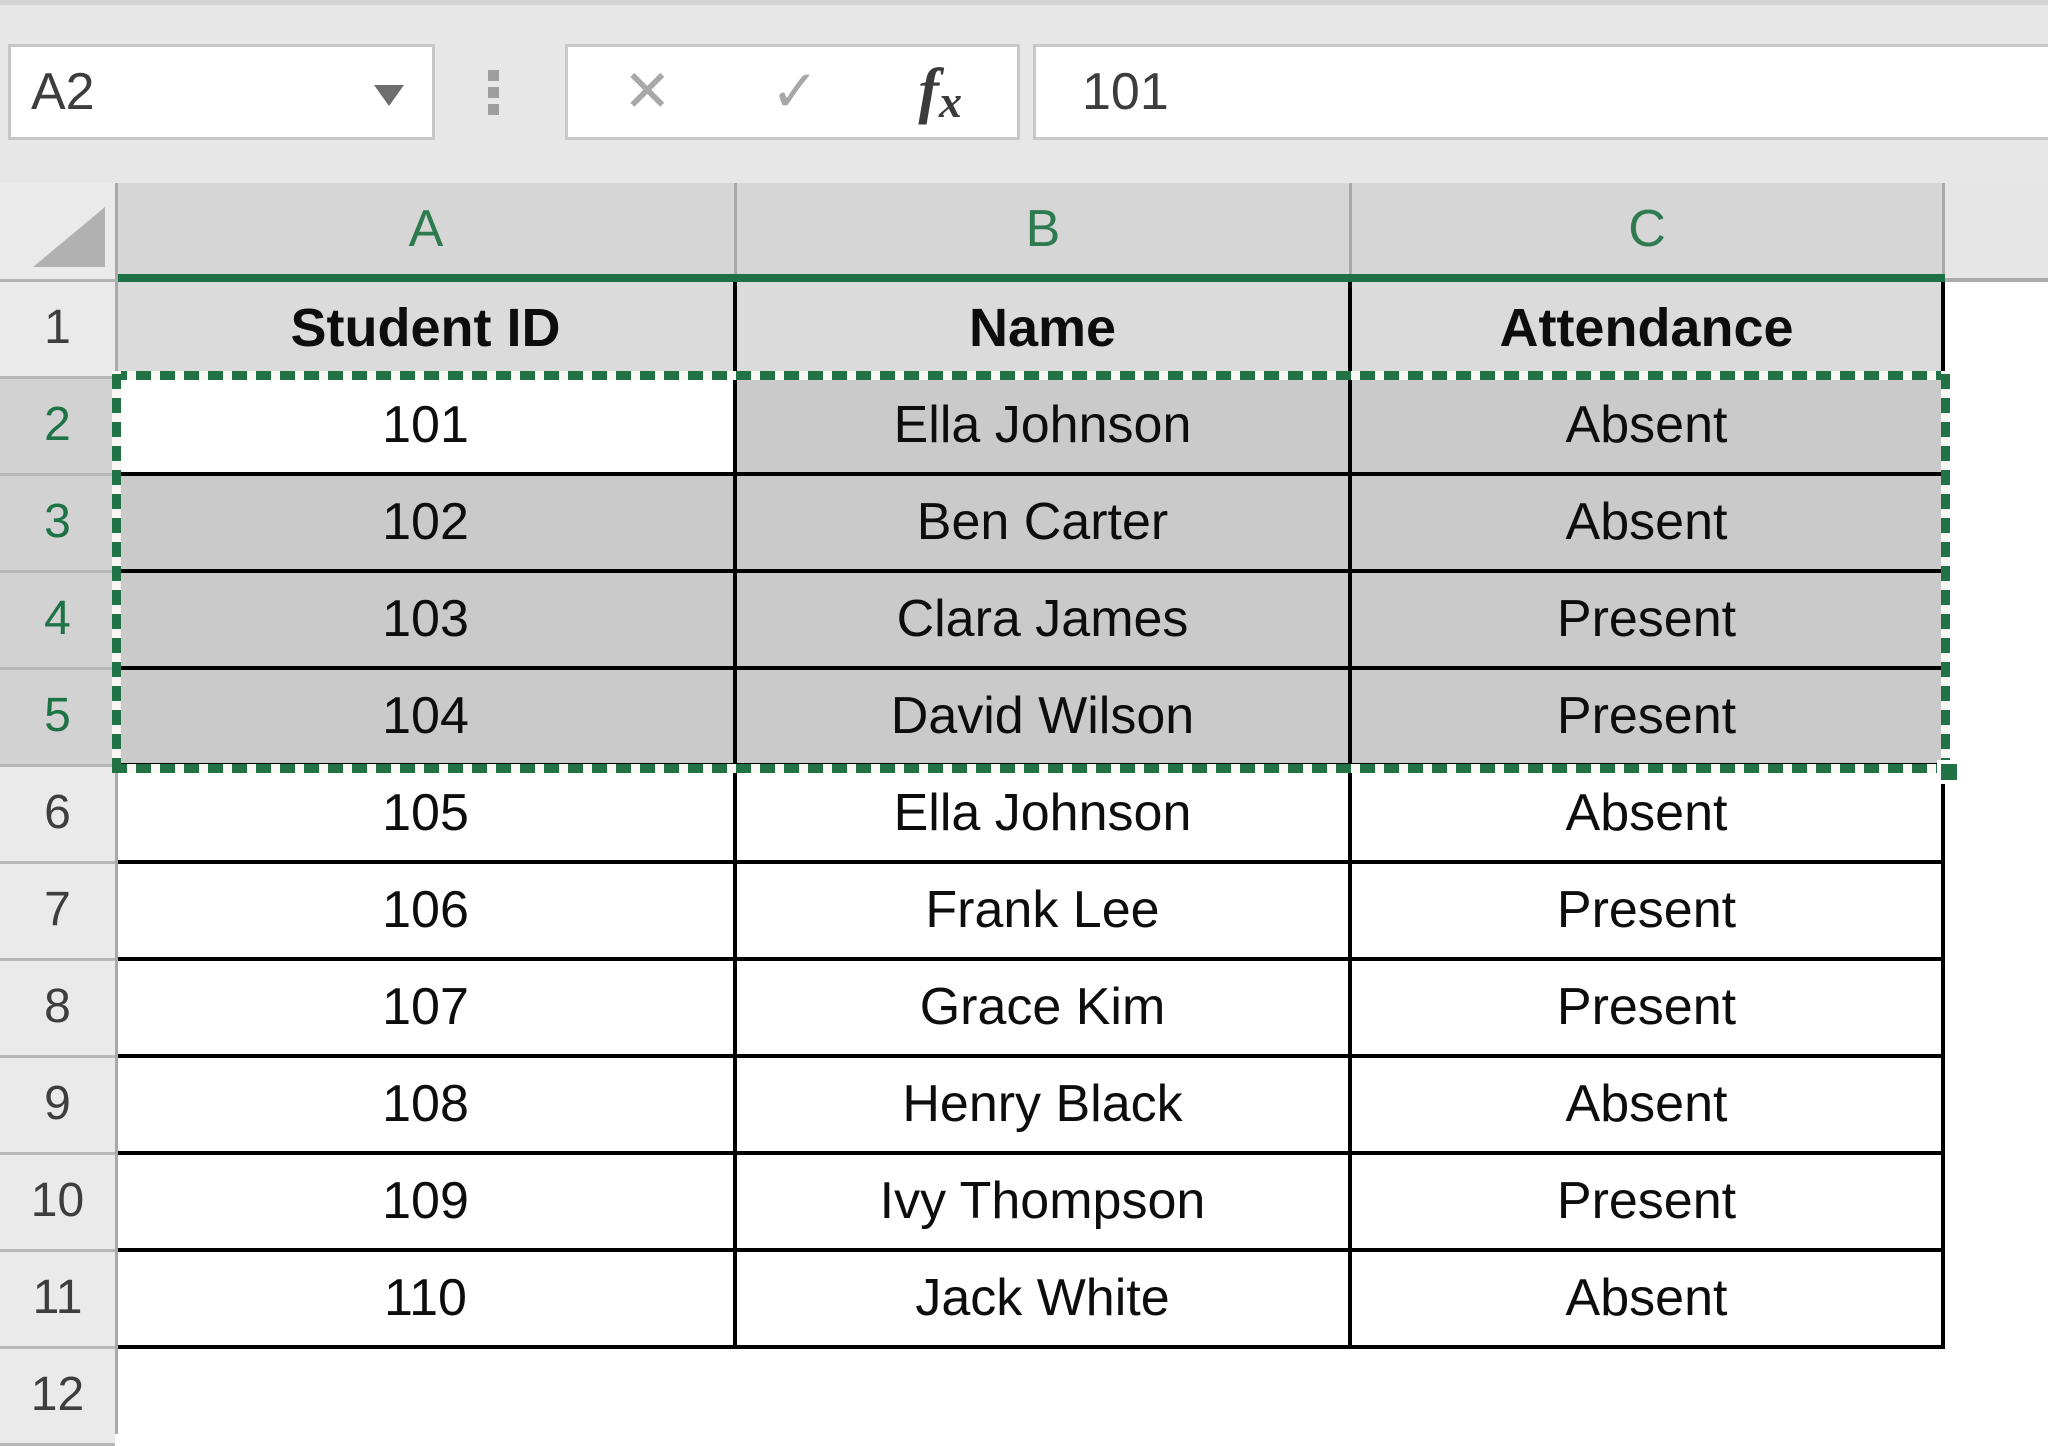 This screenshot has width=2048, height=1446. Describe the element at coordinates (795, 91) in the screenshot. I see `enter-icon: ✓` at that location.